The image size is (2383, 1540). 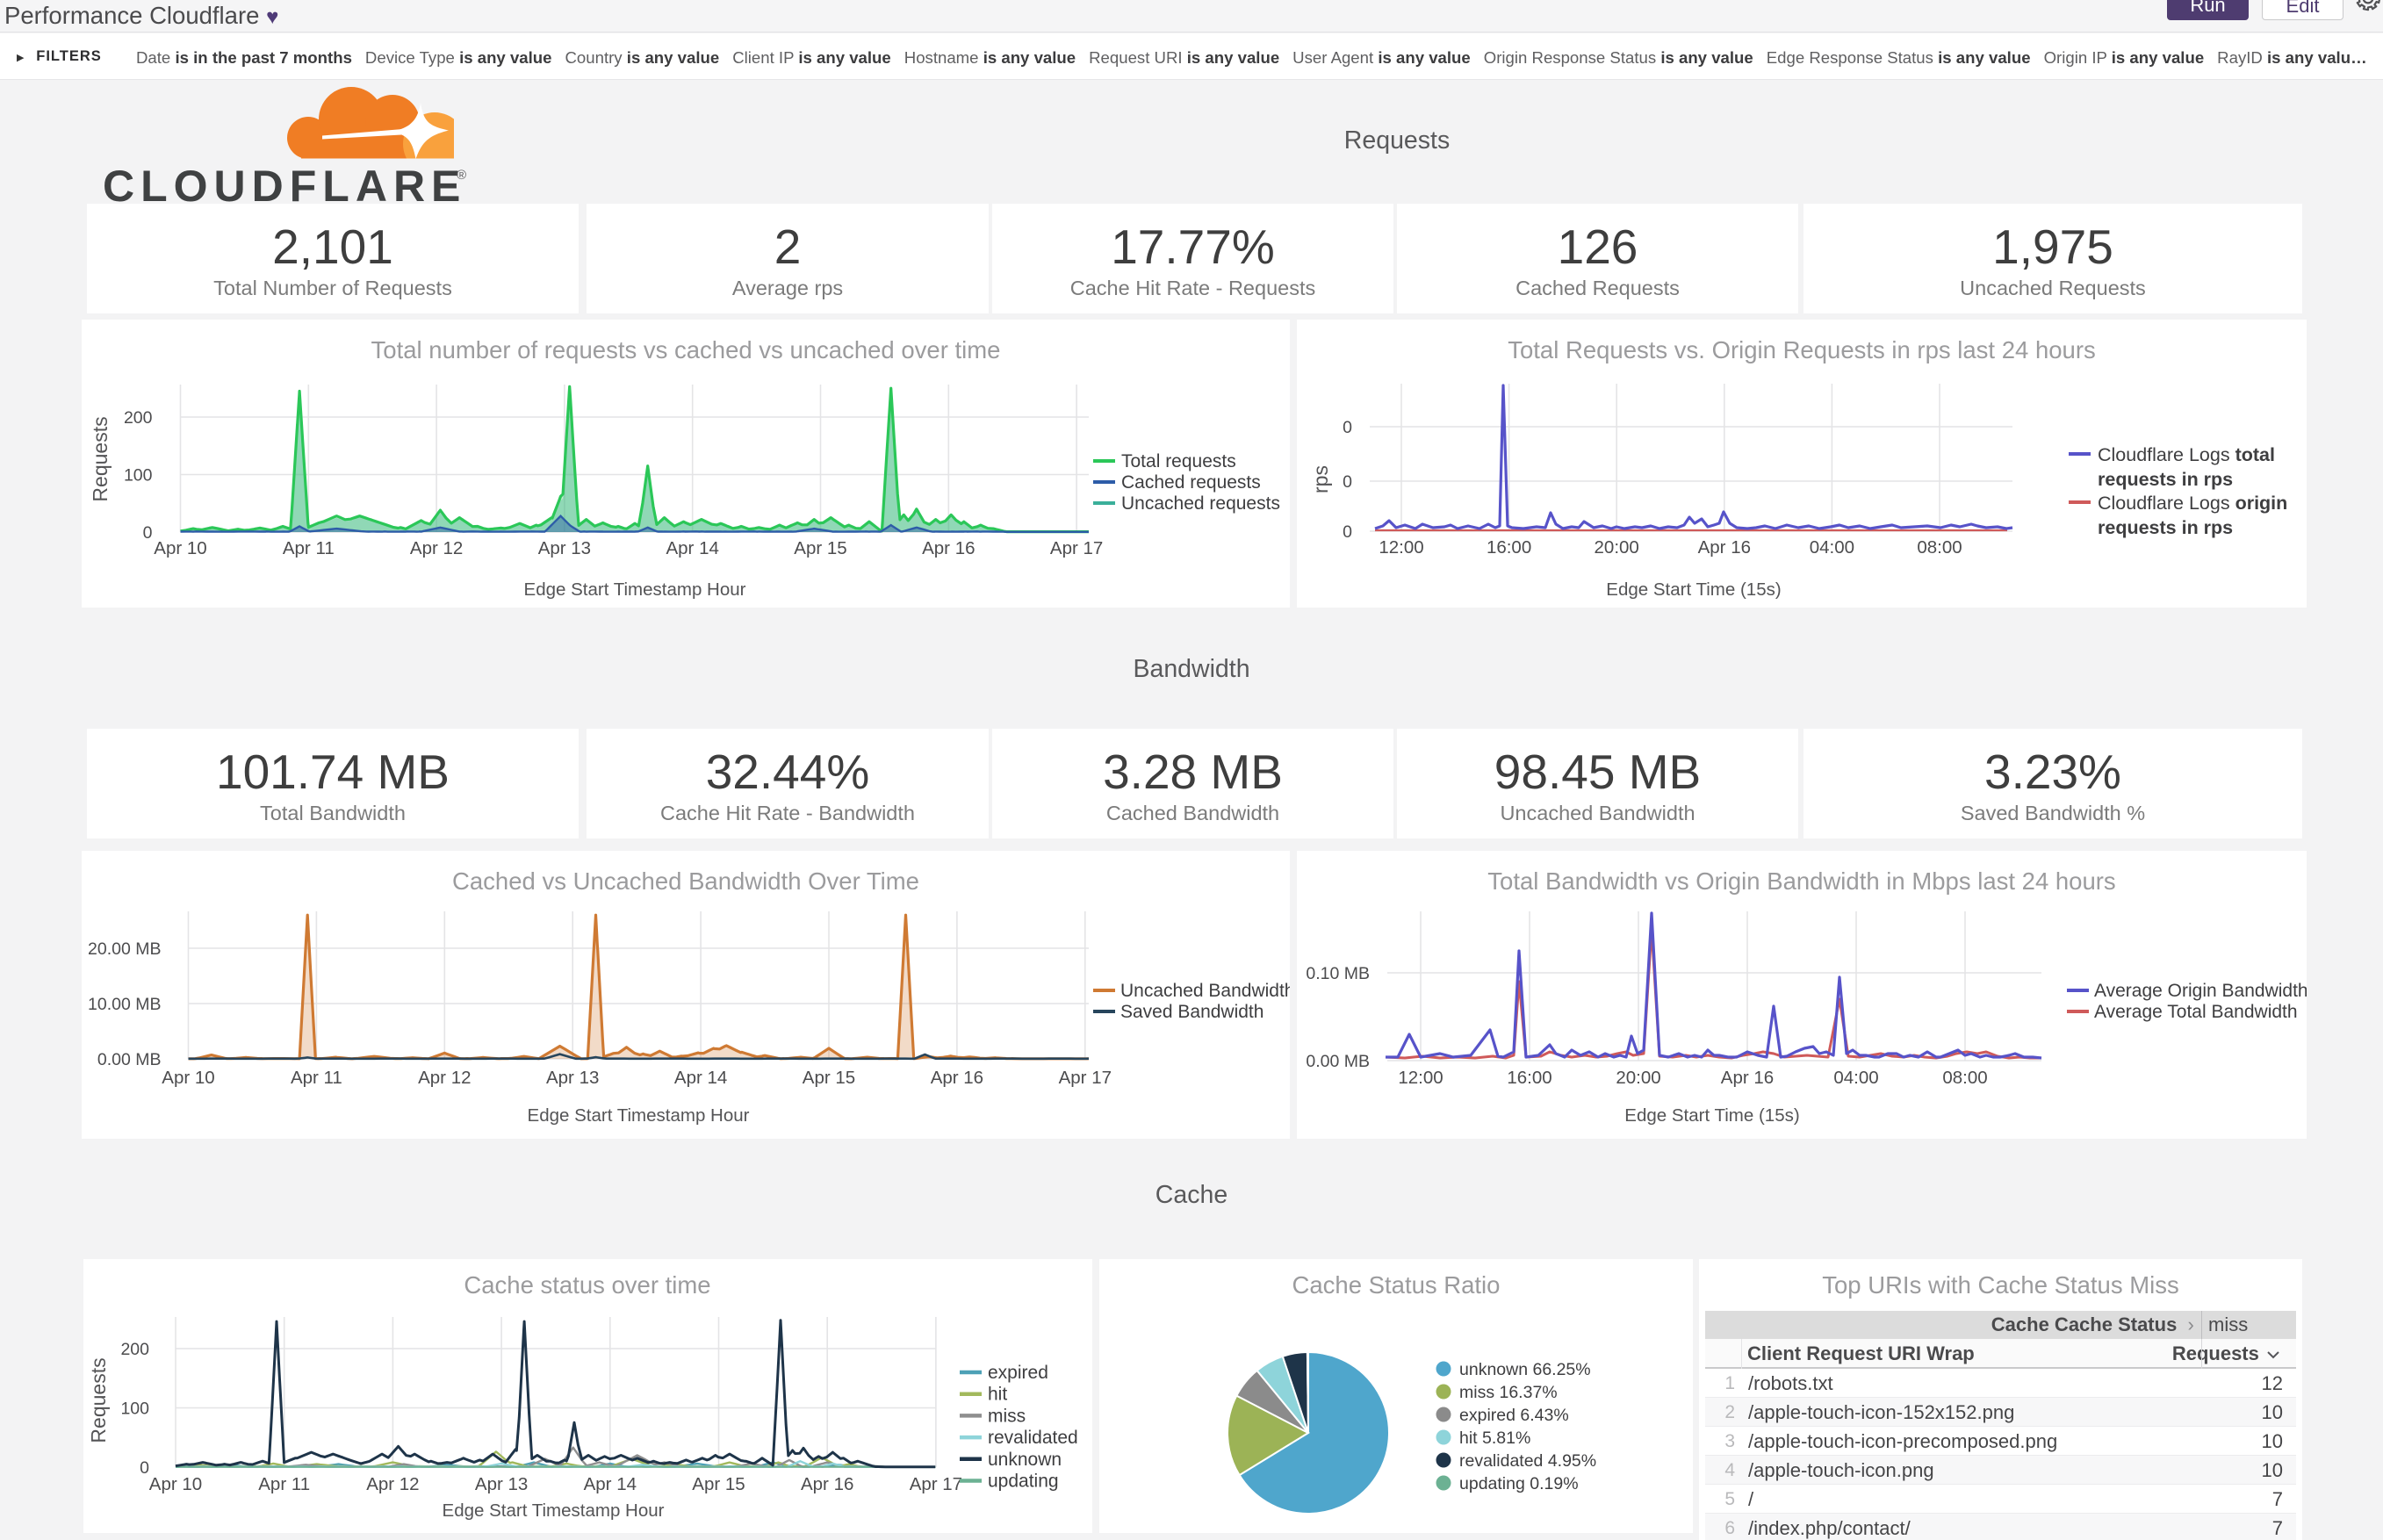 I want to click on svg-text: rps, so click(x=1320, y=479).